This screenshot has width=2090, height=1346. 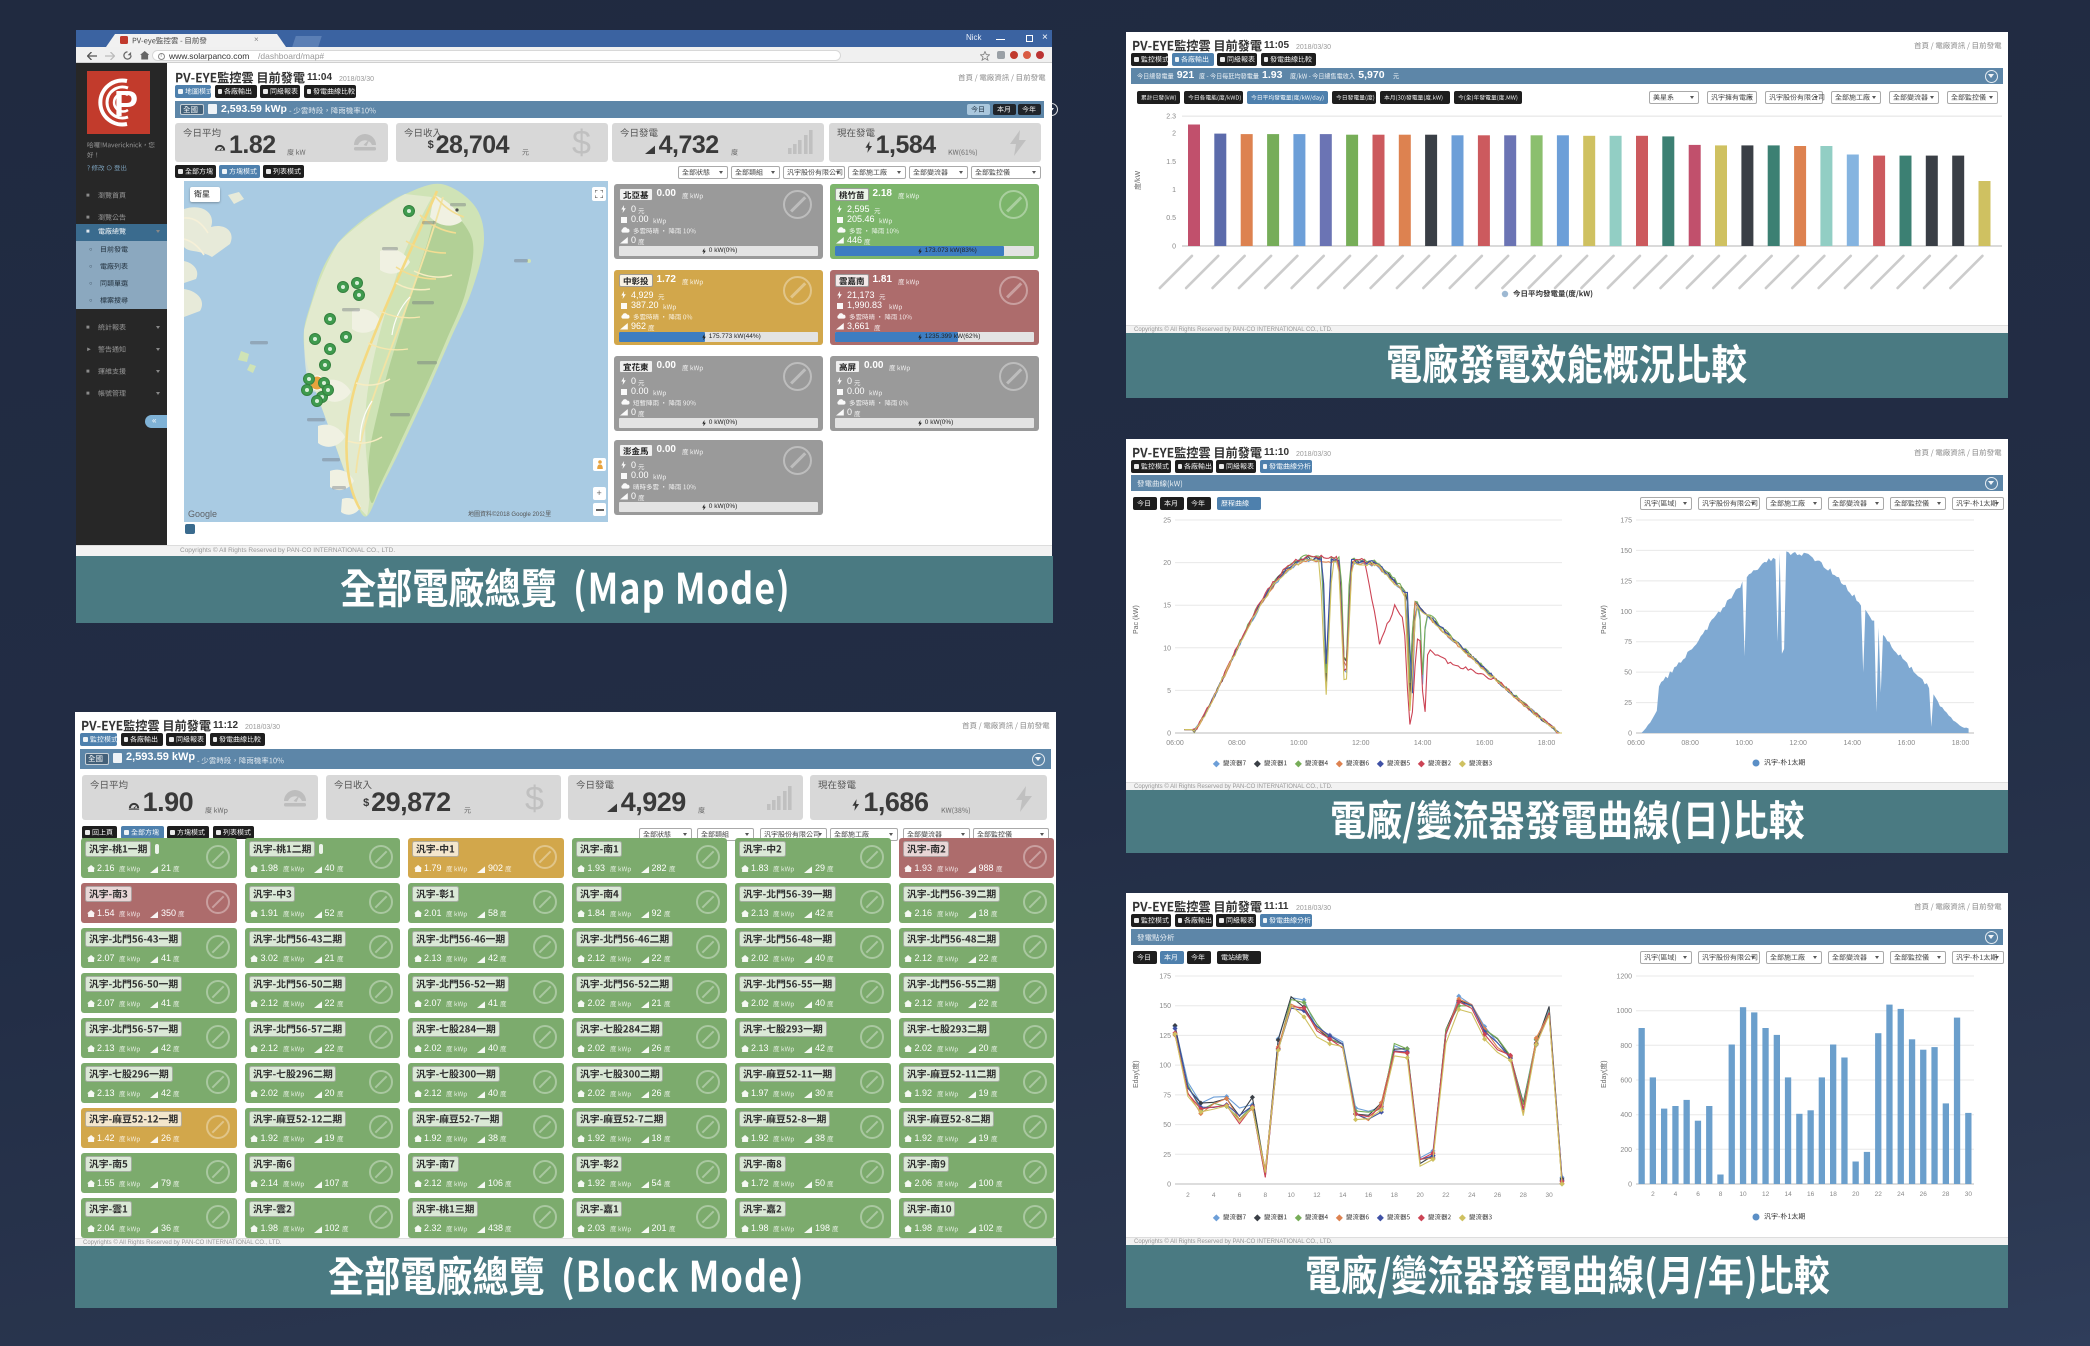 What do you see at coordinates (1626, 1115) in the screenshot?
I see `svg-text: 400` at bounding box center [1626, 1115].